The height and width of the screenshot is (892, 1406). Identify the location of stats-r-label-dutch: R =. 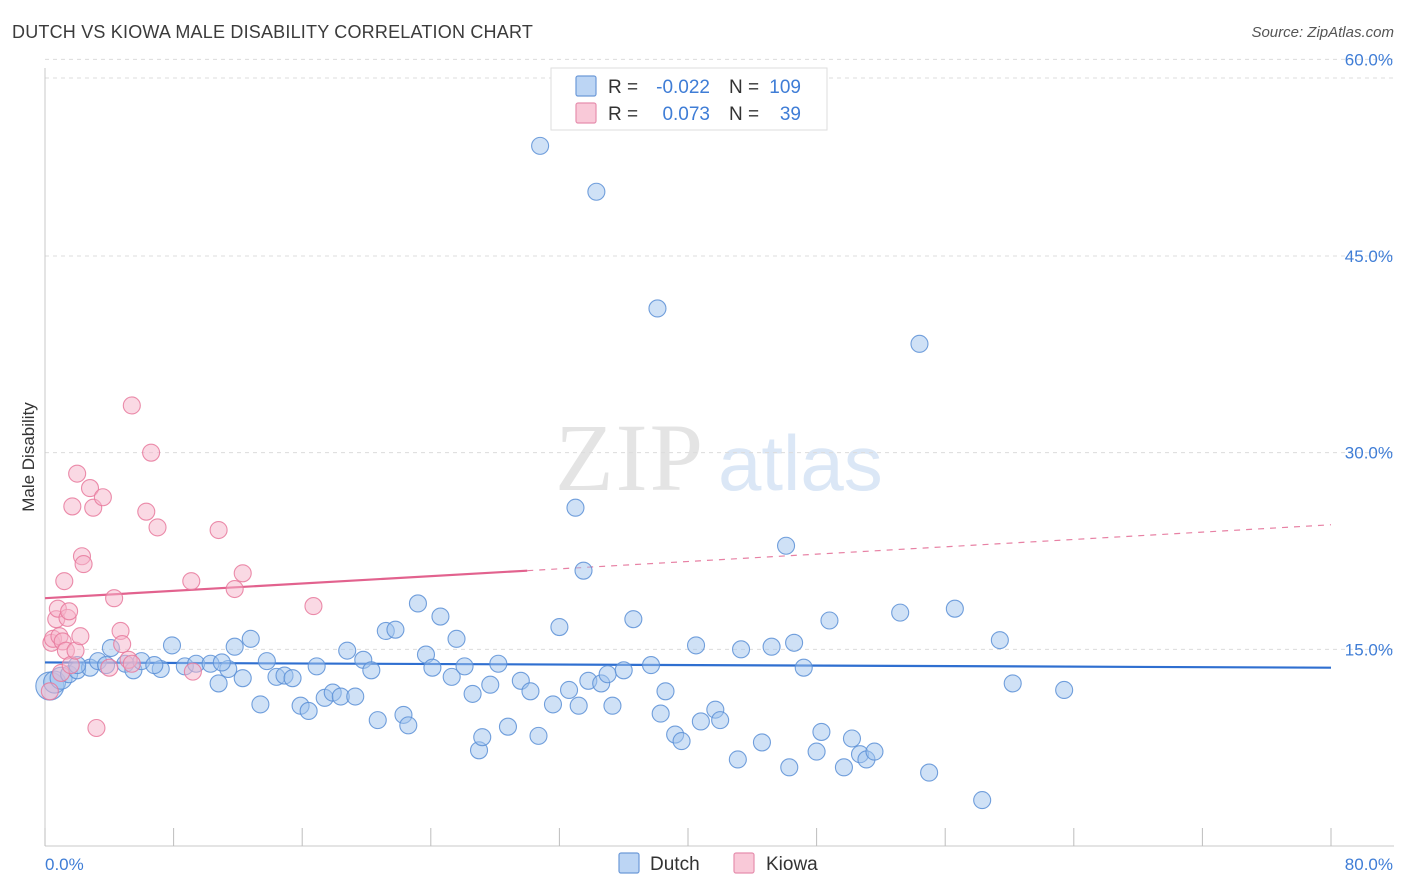
(623, 87).